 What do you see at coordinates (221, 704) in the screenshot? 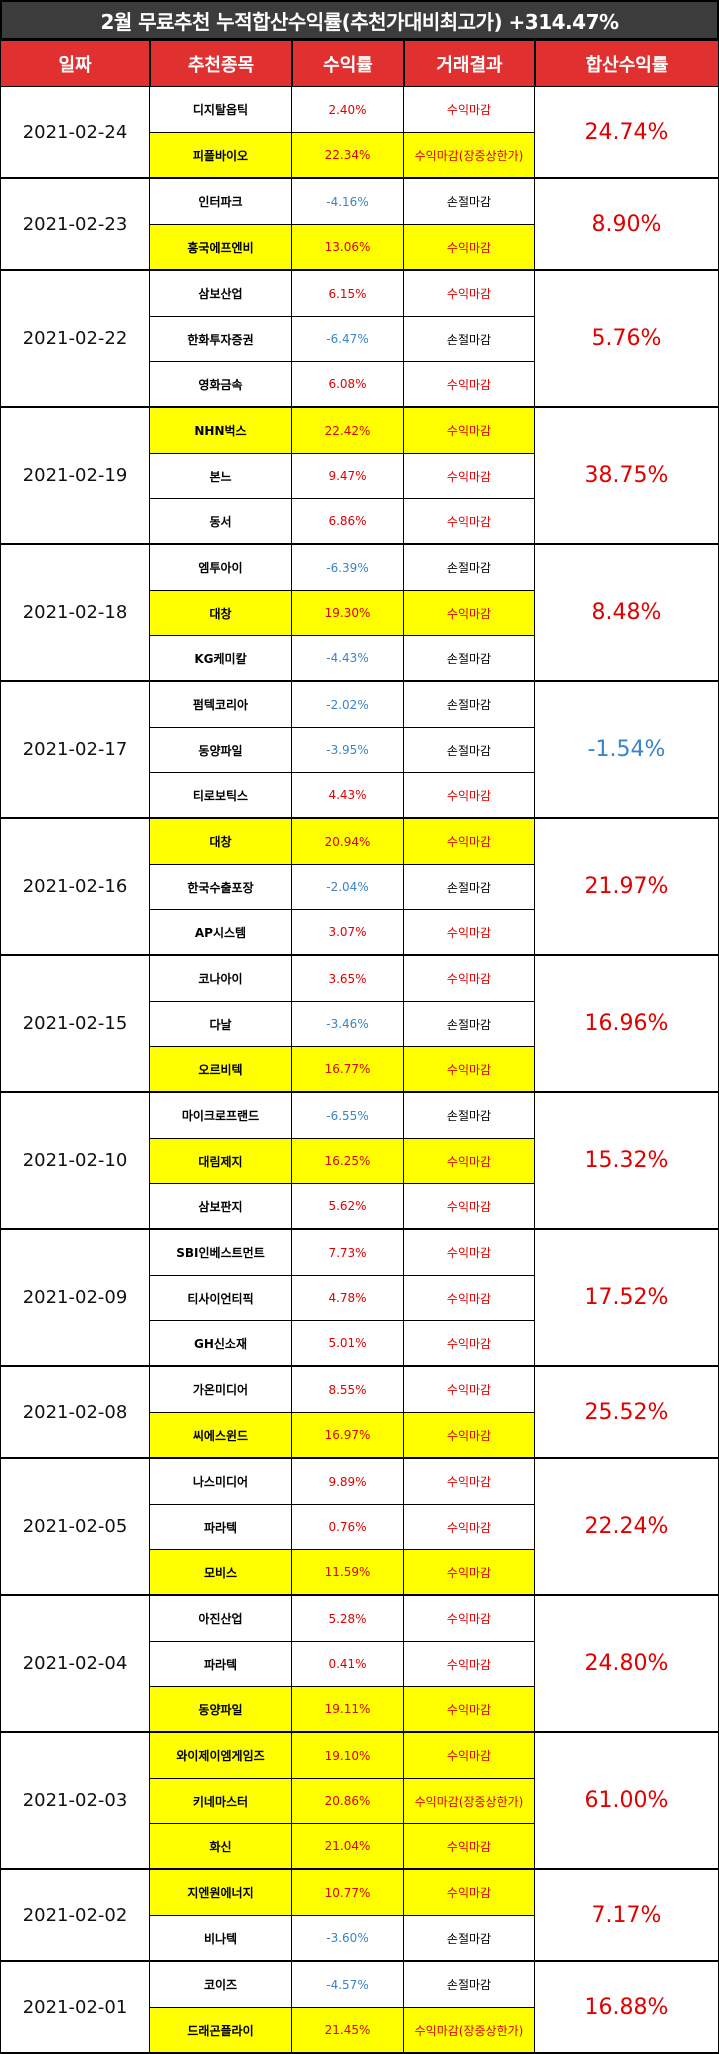
I see `stock-name: 펌텍코리아` at bounding box center [221, 704].